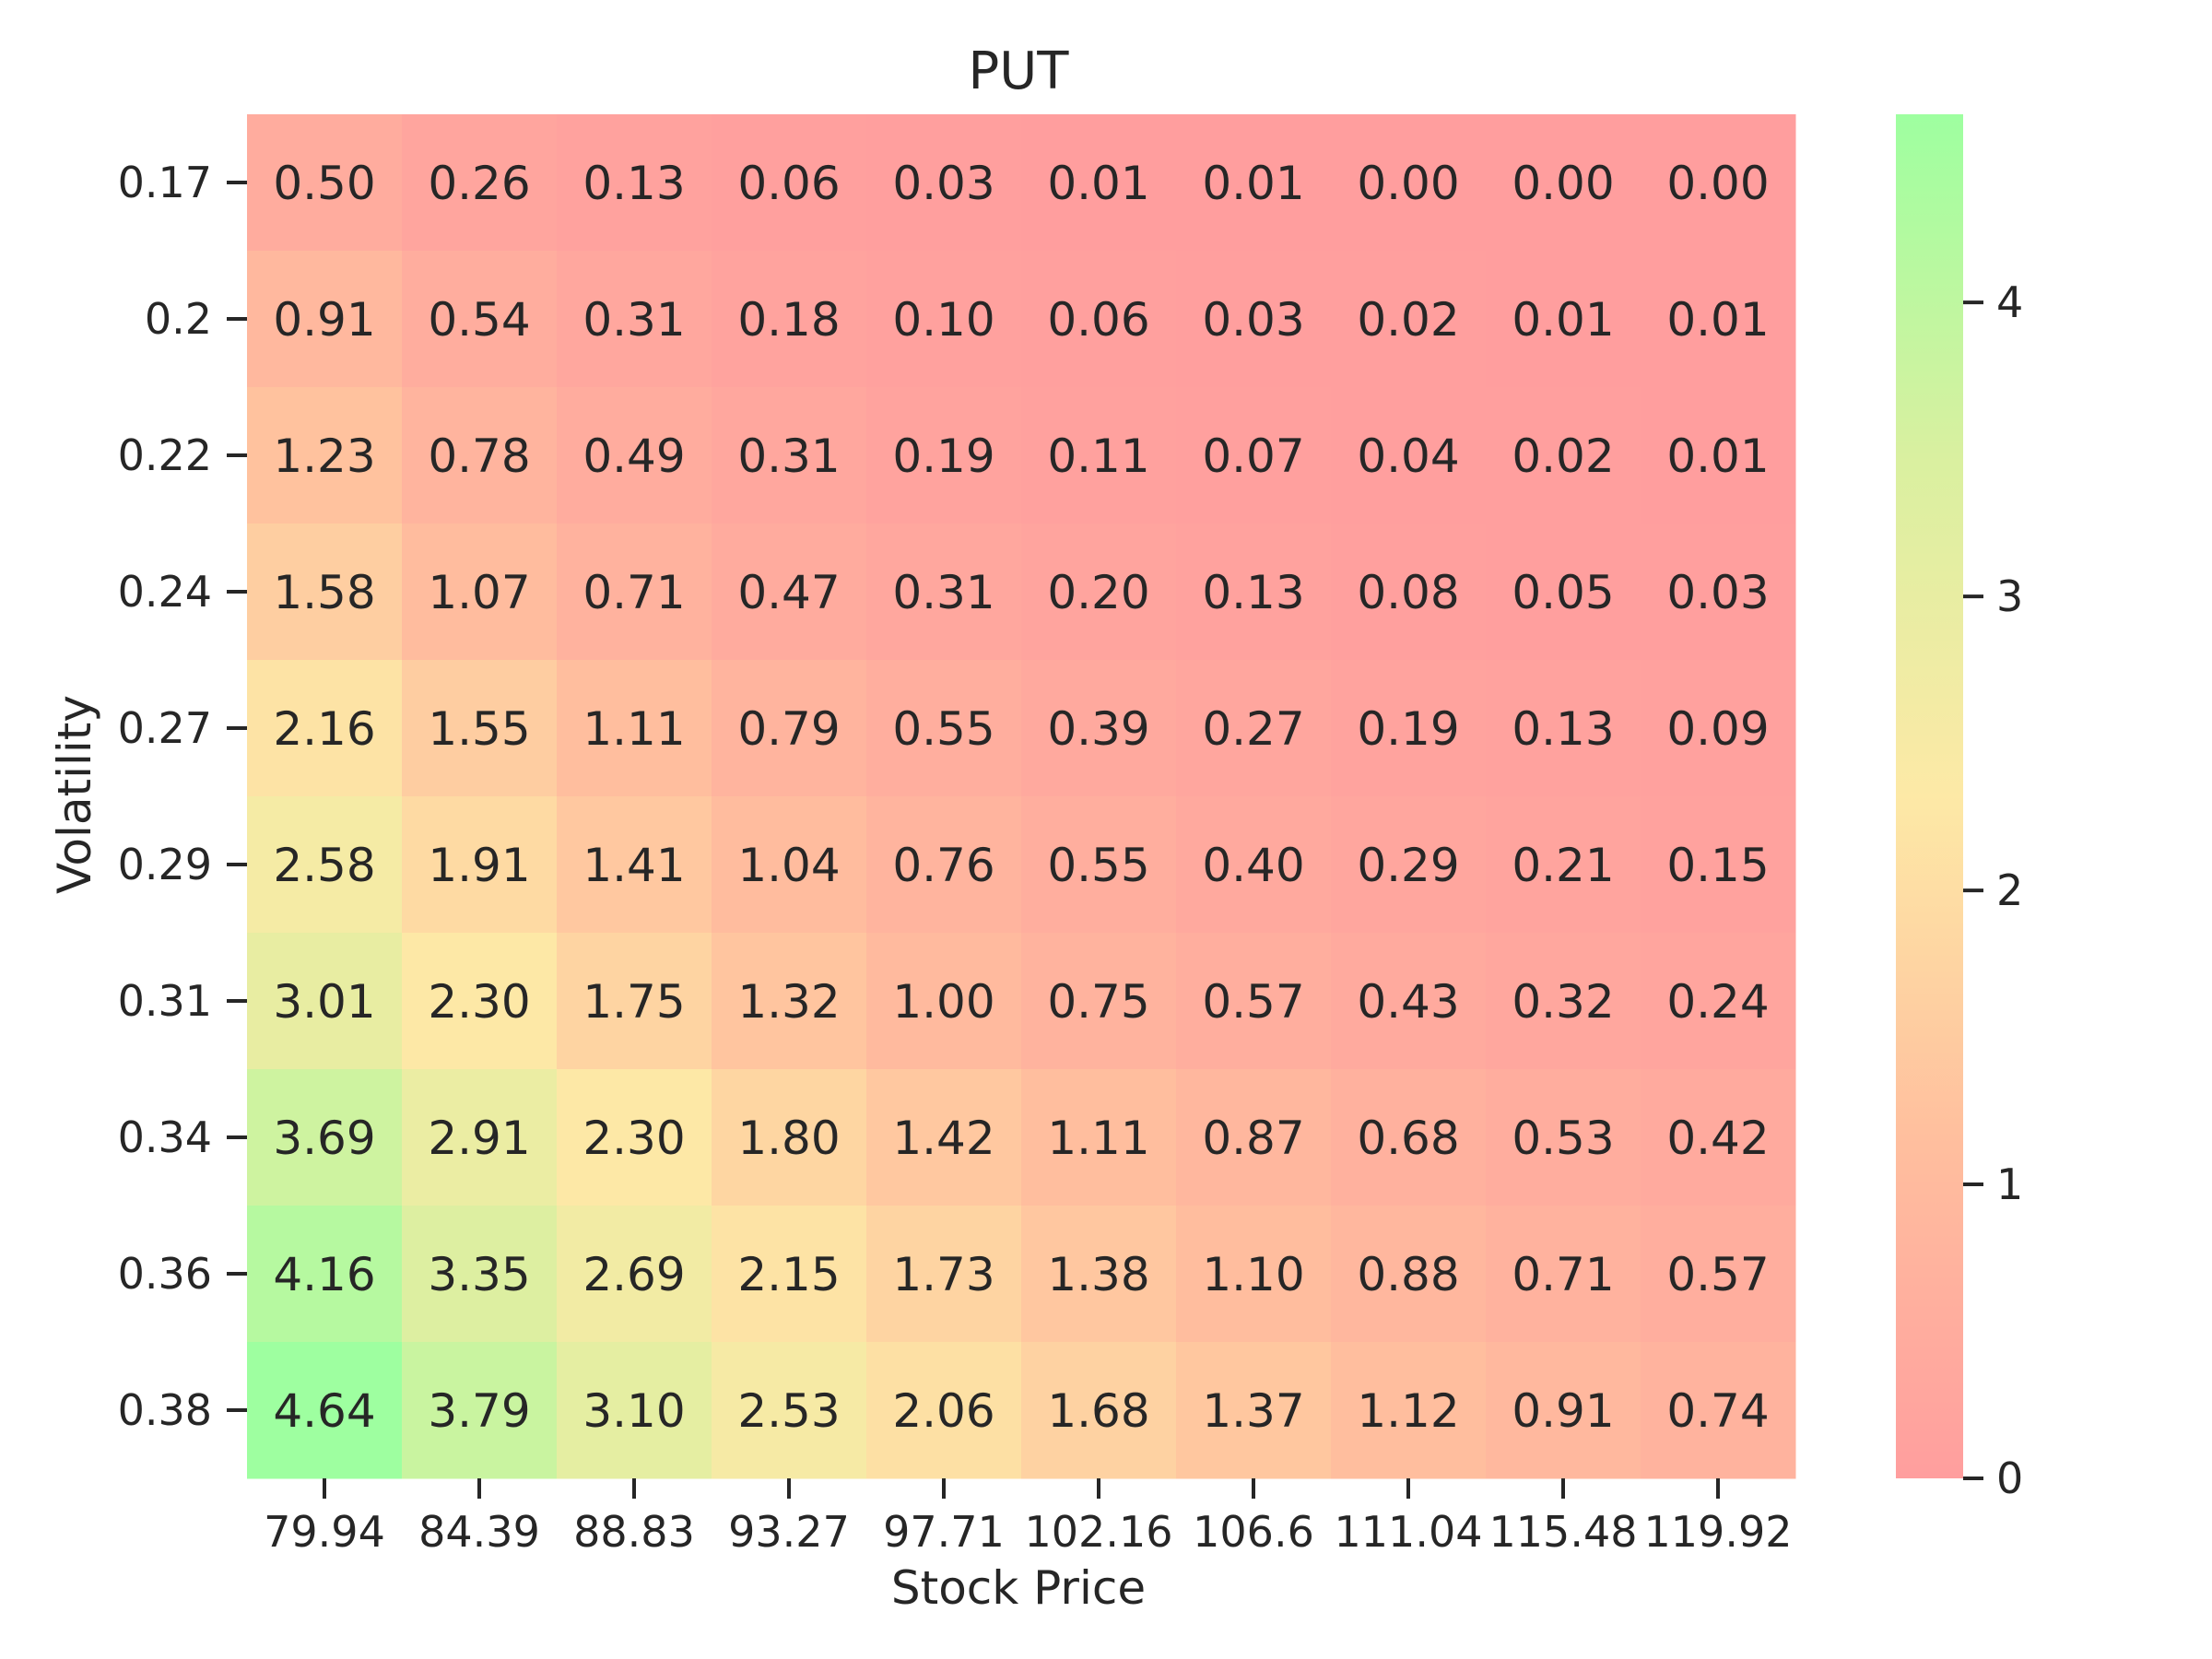 The image size is (2212, 1659). Describe the element at coordinates (788, 1002) in the screenshot. I see `cell-value-label: 1.32` at that location.